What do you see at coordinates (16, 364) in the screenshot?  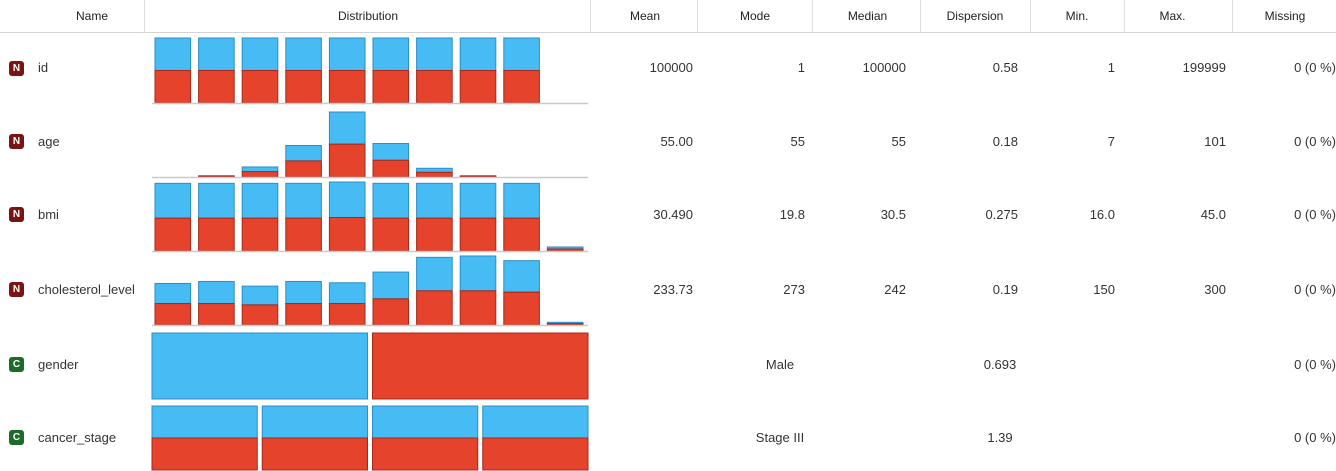 I see `categorical-type-icon: C` at bounding box center [16, 364].